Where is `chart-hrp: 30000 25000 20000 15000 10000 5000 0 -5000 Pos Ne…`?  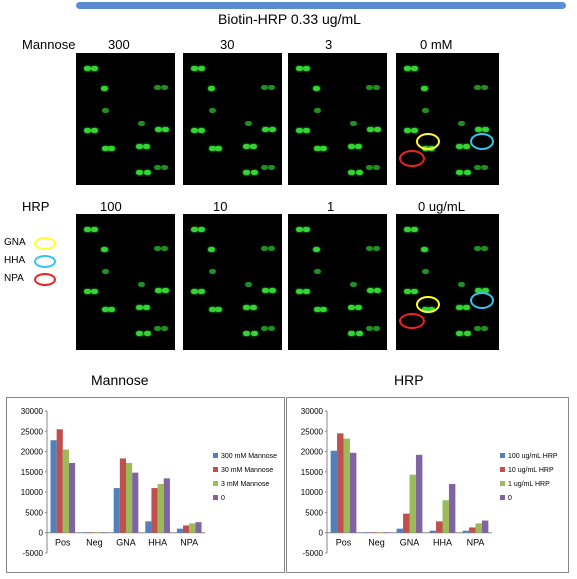 chart-hrp: 30000 25000 20000 15000 10000 5000 0 -5000 Pos Ne… is located at coordinates (427, 485).